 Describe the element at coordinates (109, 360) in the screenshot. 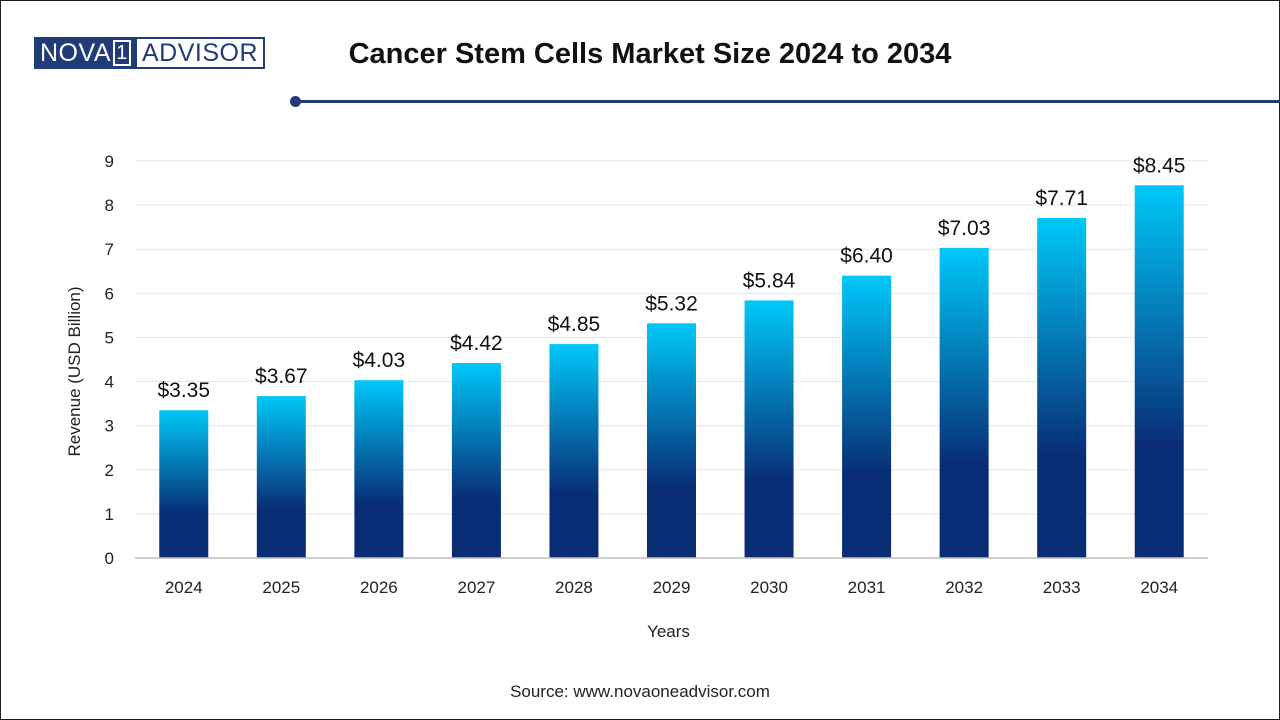

I see `y-axis-ticks: 0 1 2 3 4 5 6 7 8 9` at that location.